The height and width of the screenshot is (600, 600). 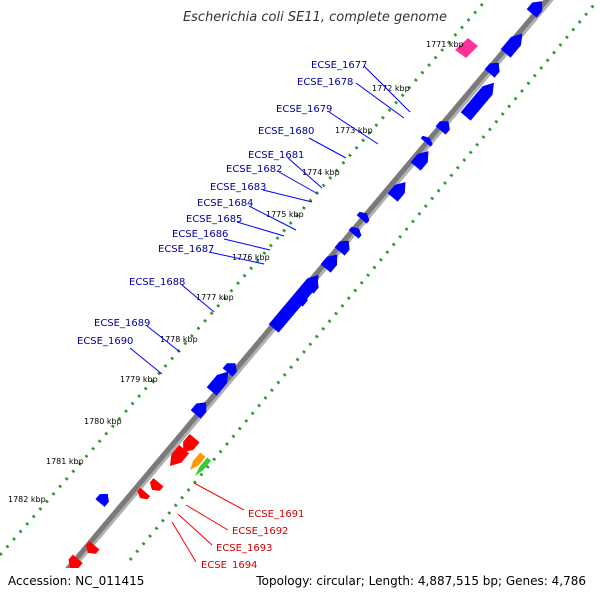 I want to click on pink-gene-block, so click(x=466, y=48).